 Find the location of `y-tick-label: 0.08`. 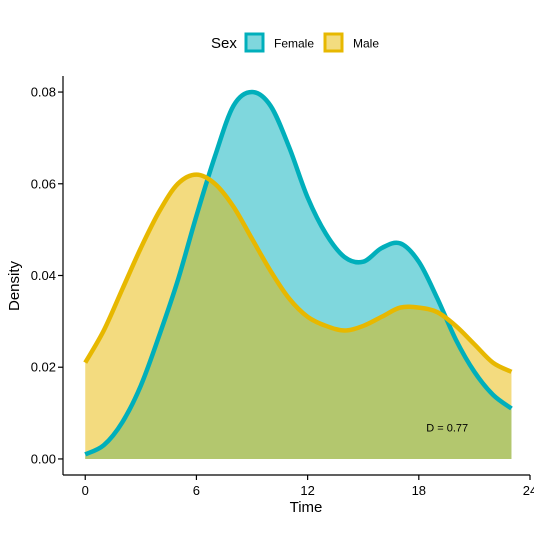

y-tick-label: 0.08 is located at coordinates (43, 92).